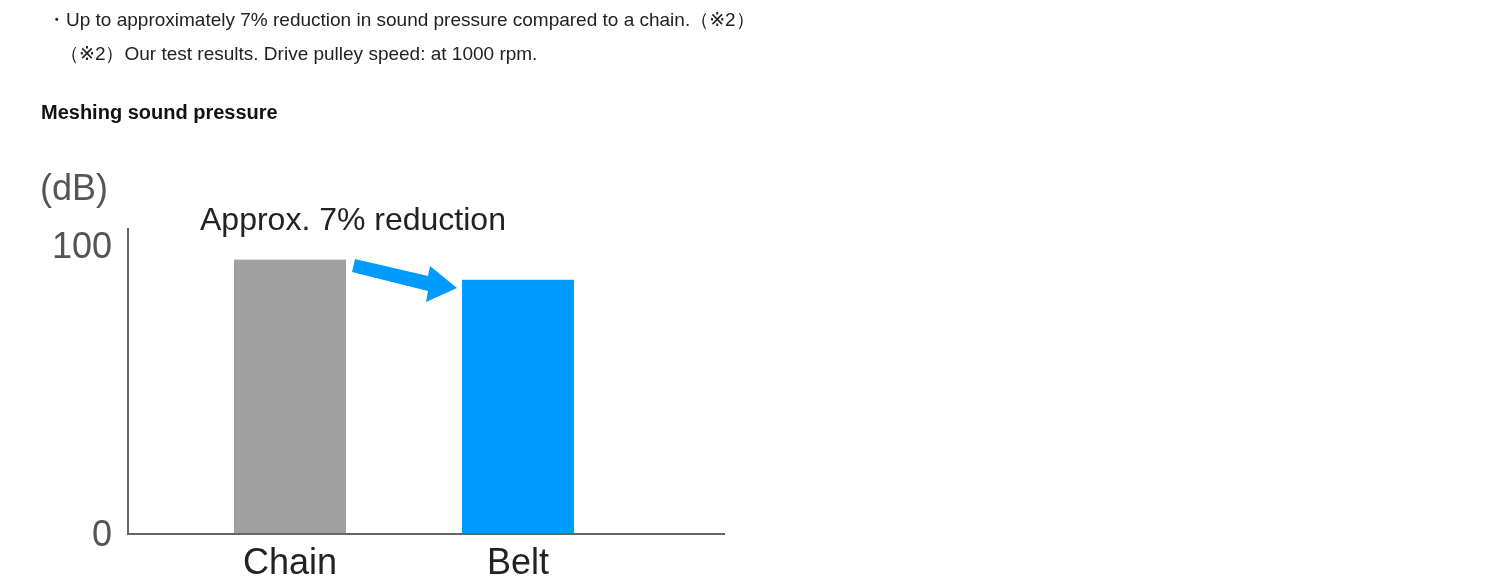 This screenshot has width=1485, height=587. I want to click on x-tick-label: Belt, so click(518, 561).